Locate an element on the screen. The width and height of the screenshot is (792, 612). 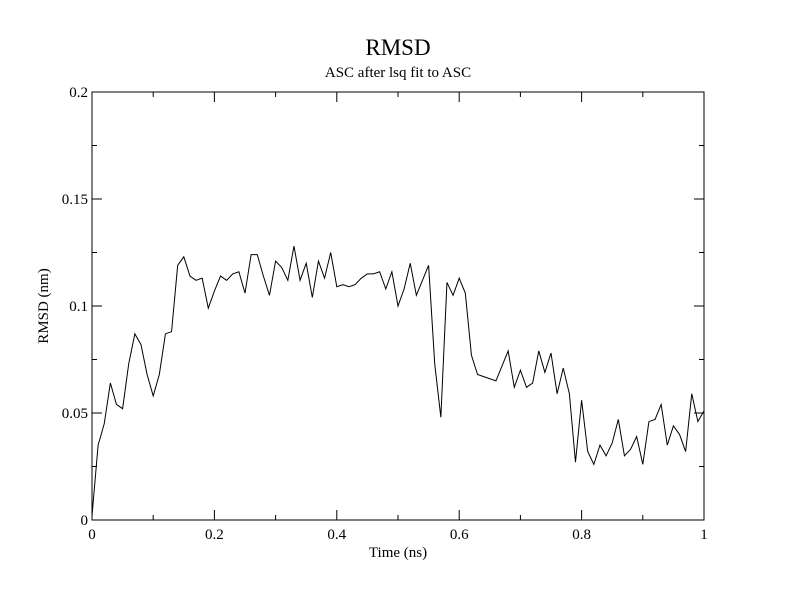
y-tick-label: 0.2 is located at coordinates (78, 93).